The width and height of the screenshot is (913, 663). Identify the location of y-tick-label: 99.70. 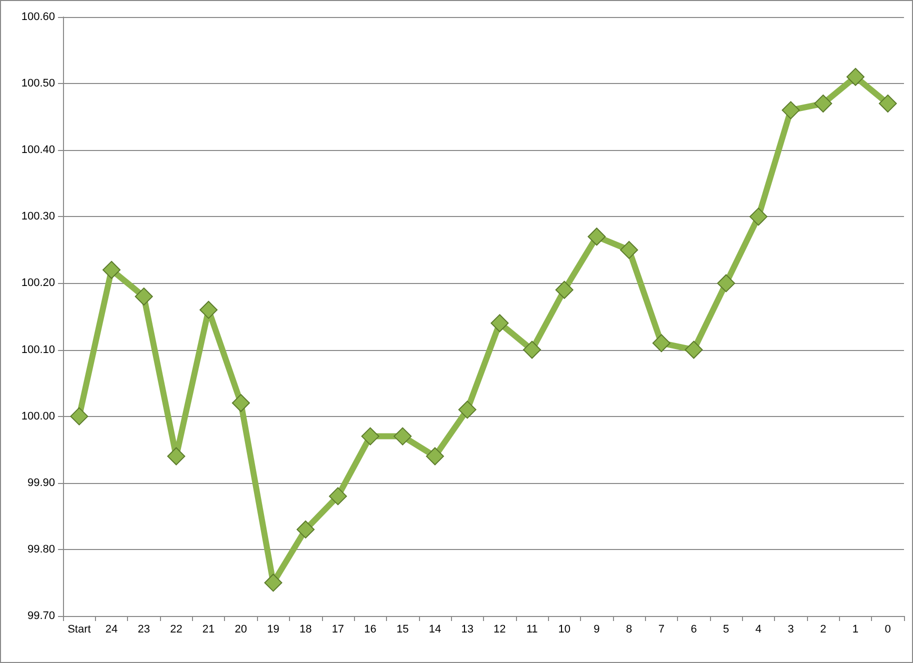
(41, 616).